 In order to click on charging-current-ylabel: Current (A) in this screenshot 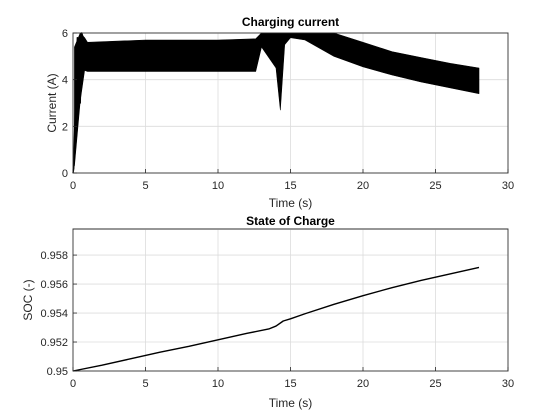, I will do `click(52, 102)`.